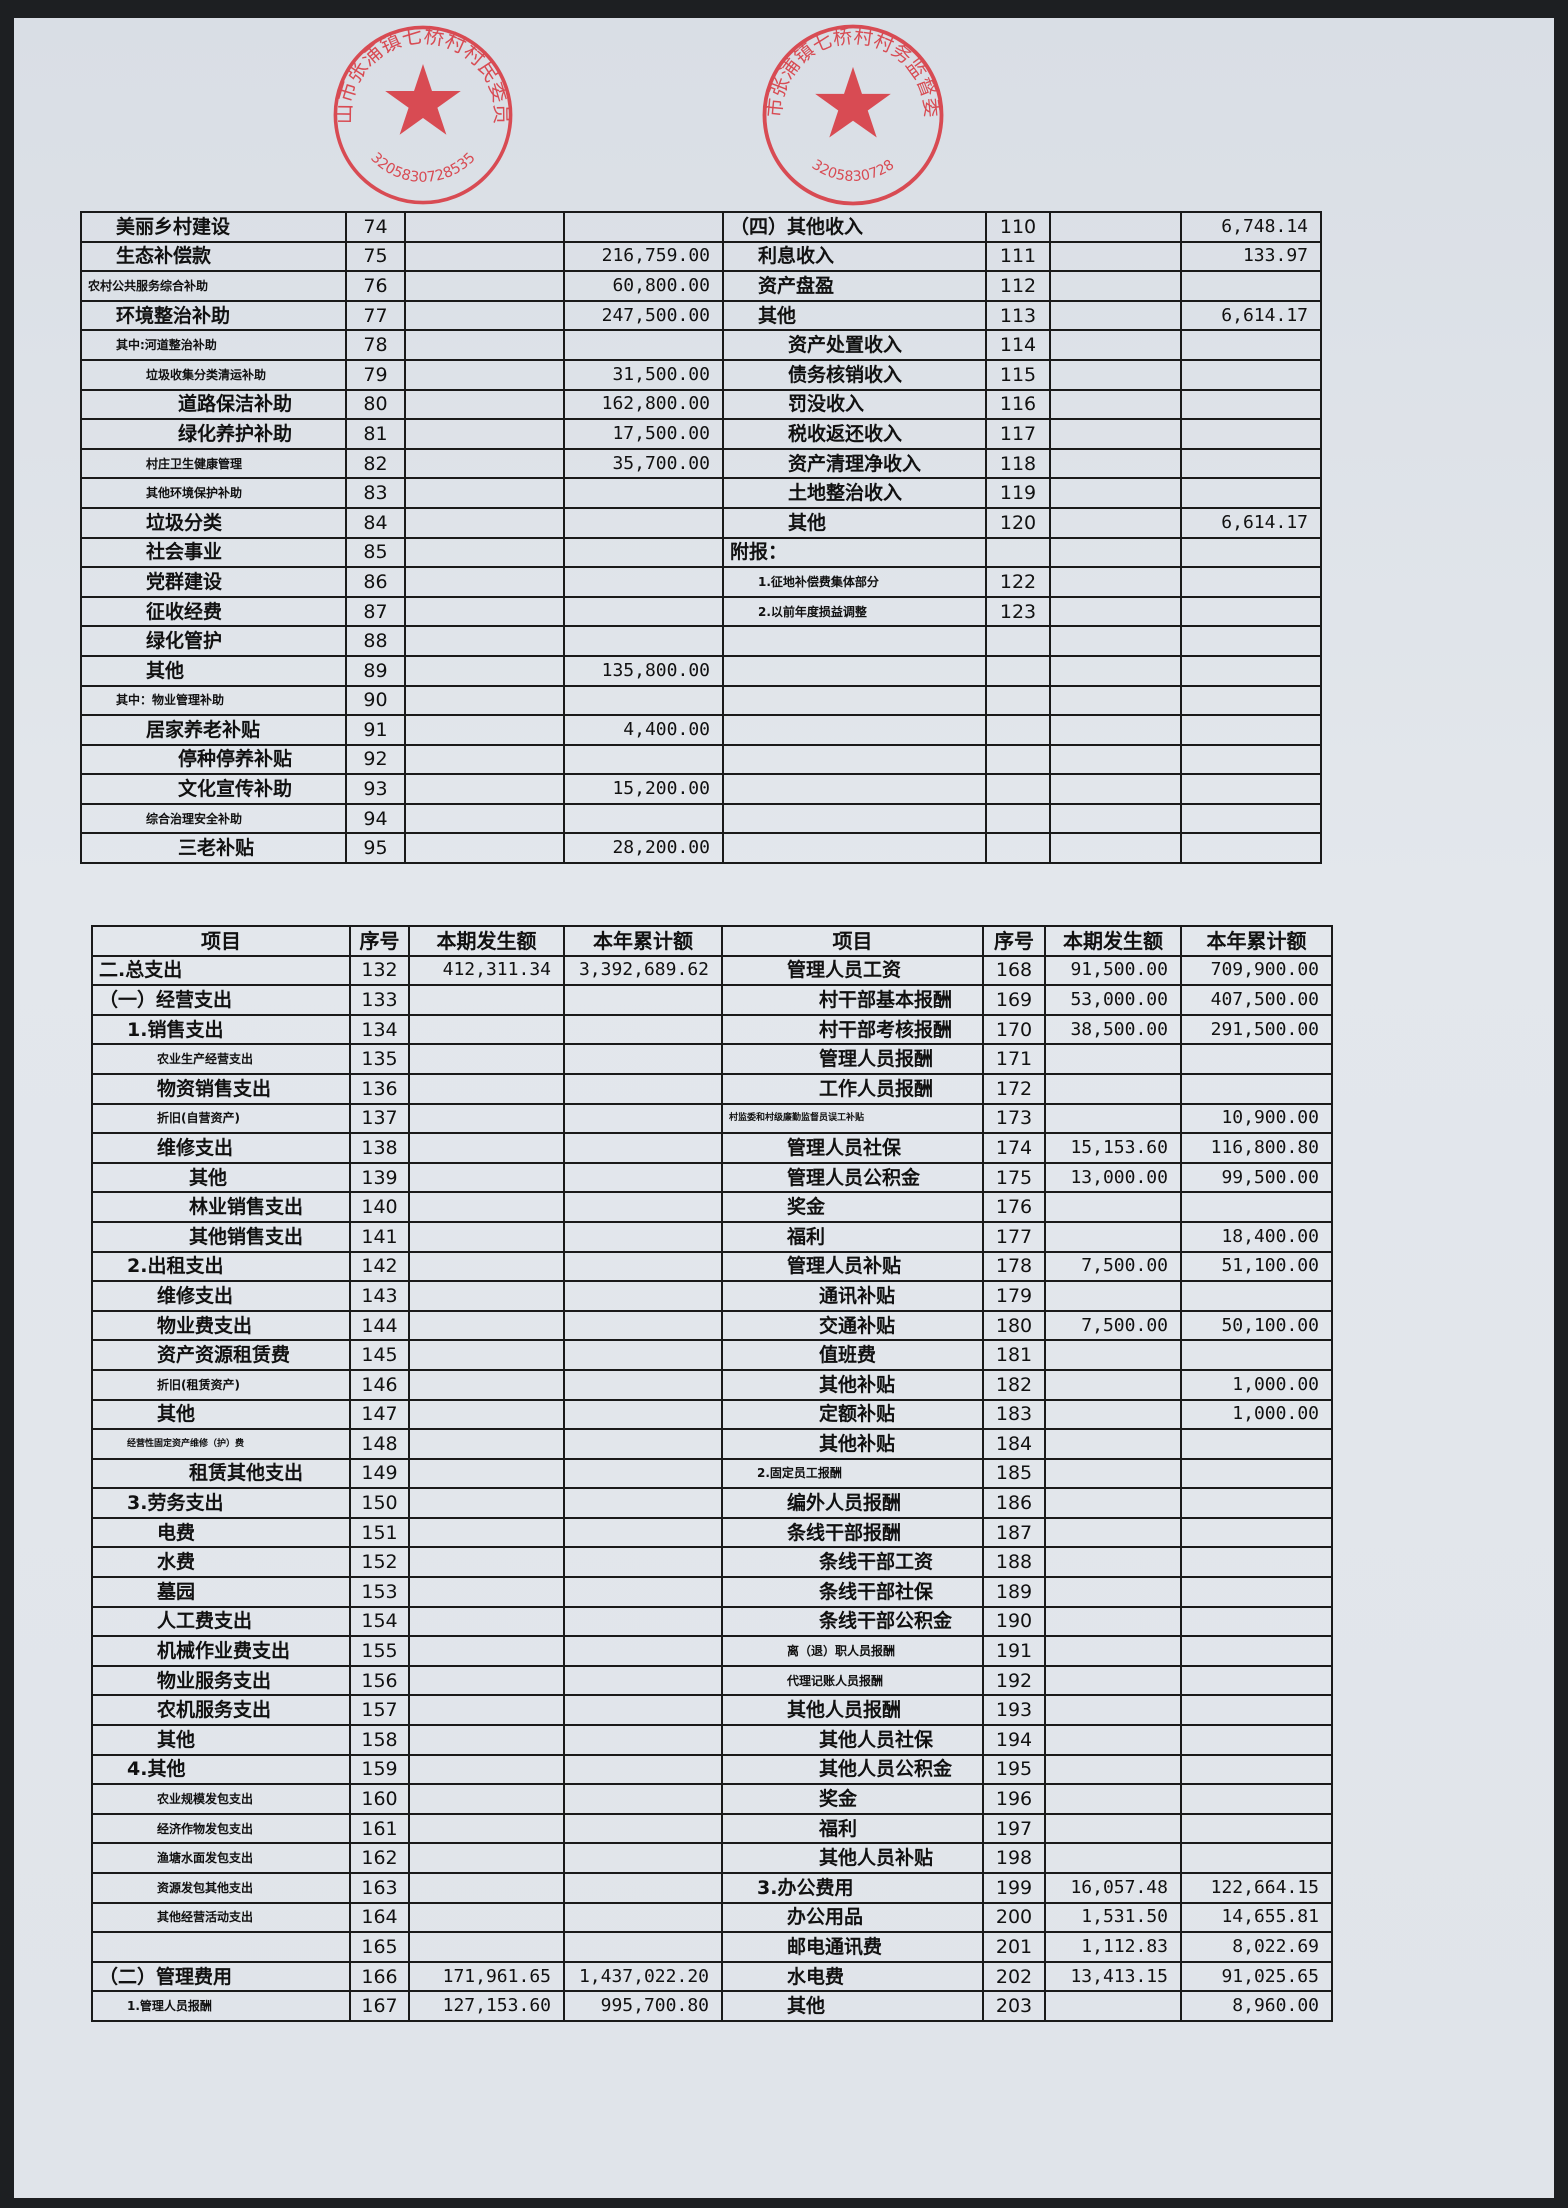  What do you see at coordinates (712, 1236) in the screenshot?
I see `table-row: 其他销售支出 141 福利 177 18,400.00` at bounding box center [712, 1236].